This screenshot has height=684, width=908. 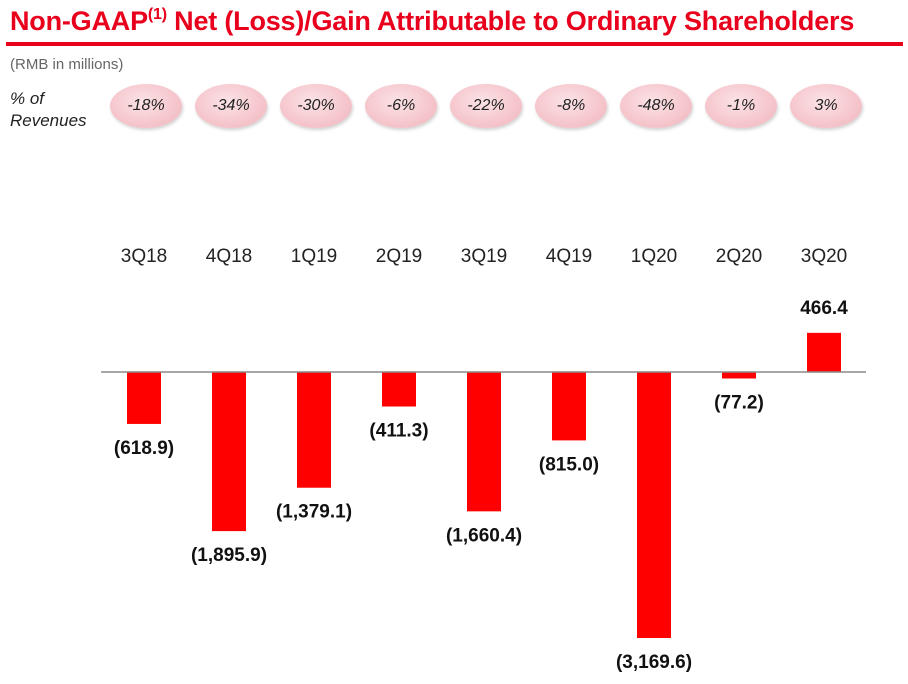 I want to click on pct-label-line2: Revenues, so click(x=48, y=120).